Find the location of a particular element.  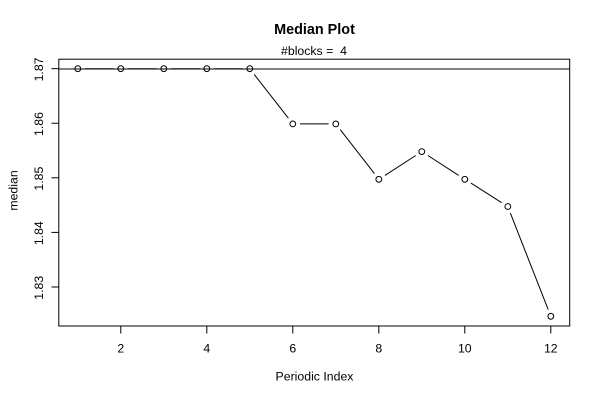

svg-text: Periodic Index is located at coordinates (315, 376).